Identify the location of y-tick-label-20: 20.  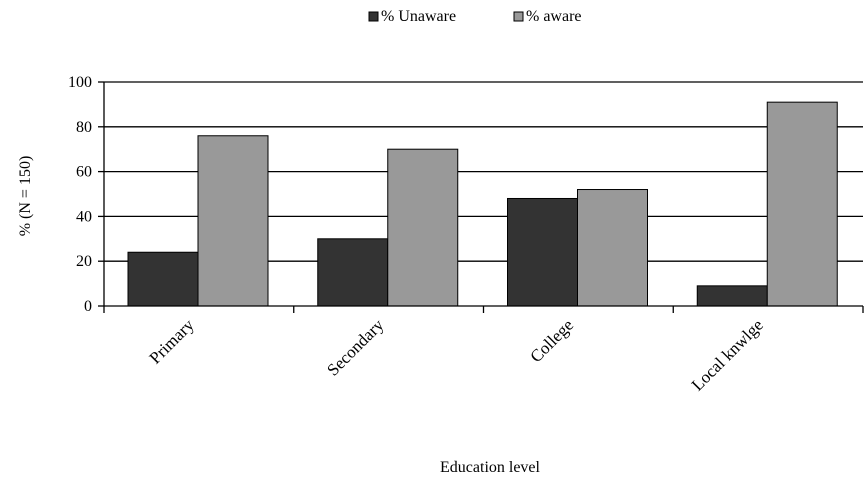
(84, 261).